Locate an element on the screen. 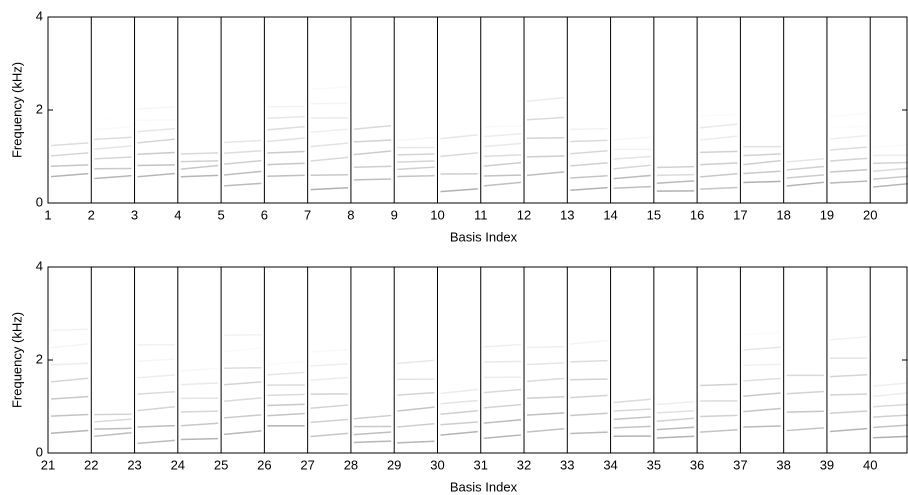 This screenshot has height=495, width=908. x-tick-label: 30 is located at coordinates (437, 464).